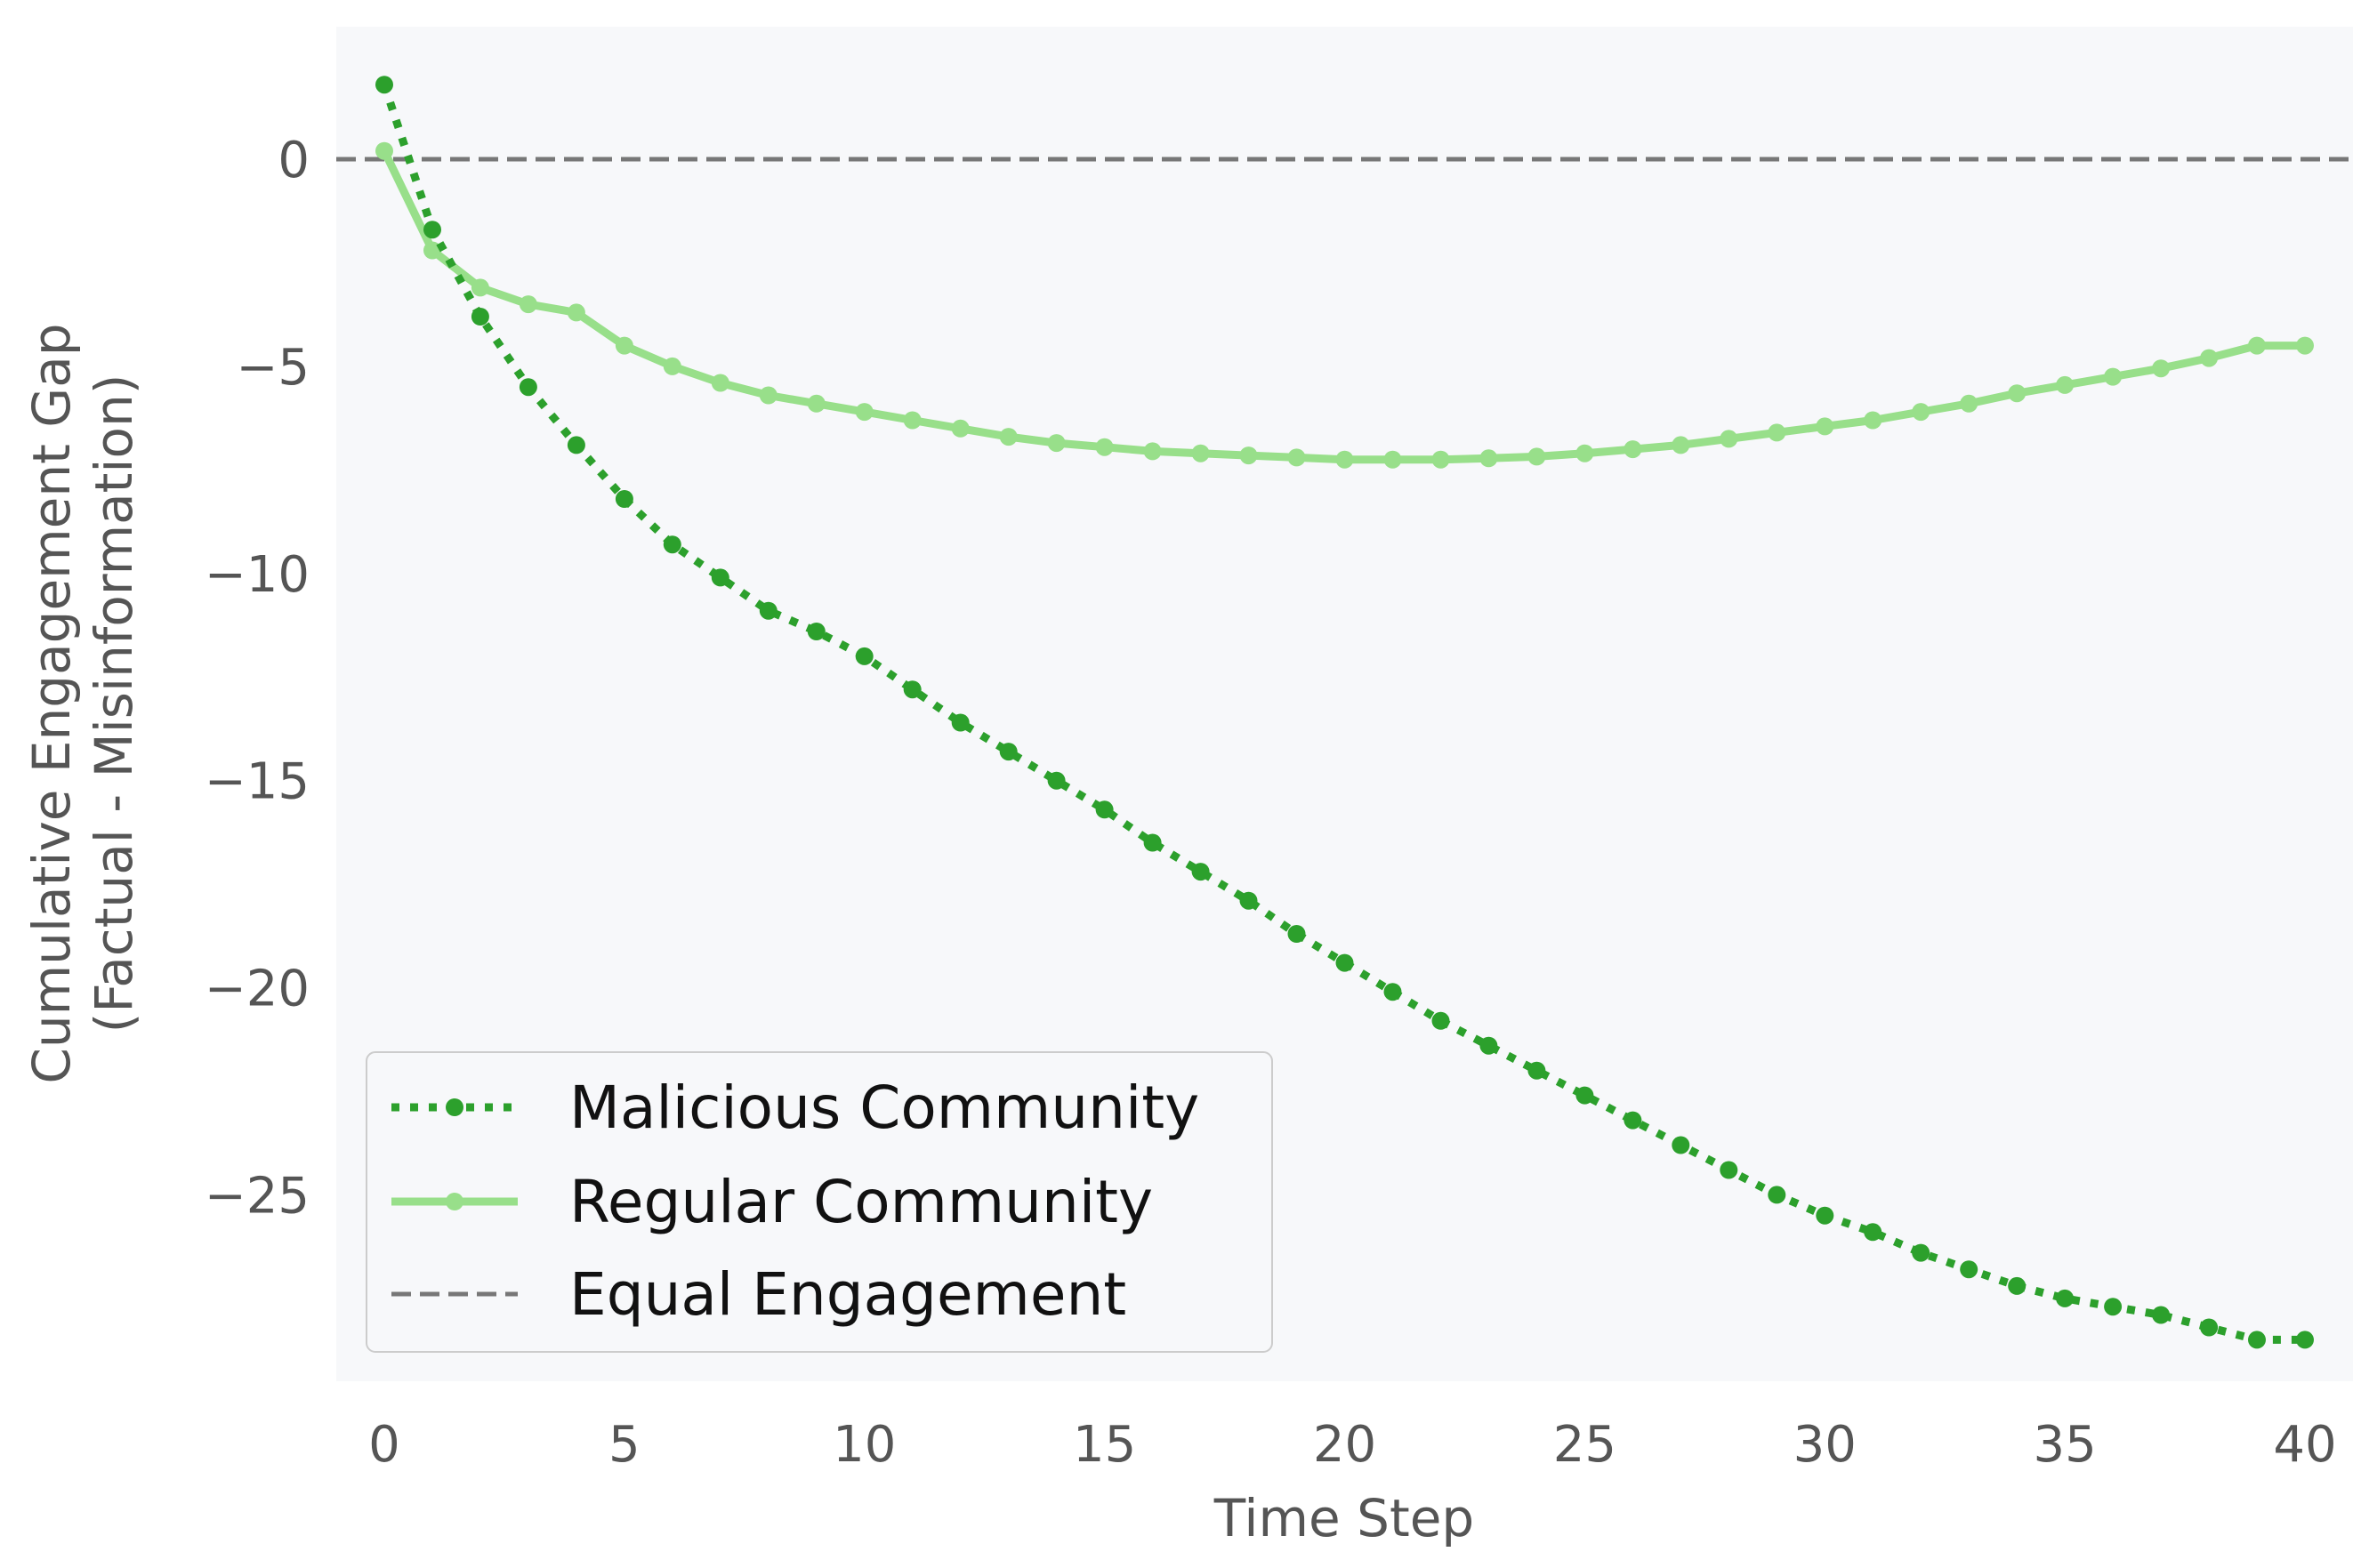 The width and height of the screenshot is (2369, 1568). I want to click on legend-box, so click(819, 1202).